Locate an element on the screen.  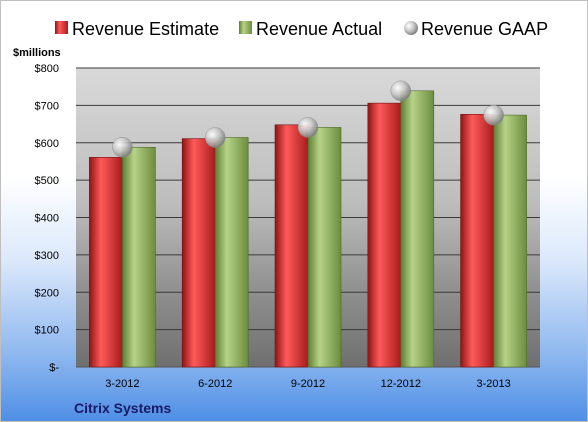
legend-label-revenue-gaap: Revenue GAAP is located at coordinates (484, 29).